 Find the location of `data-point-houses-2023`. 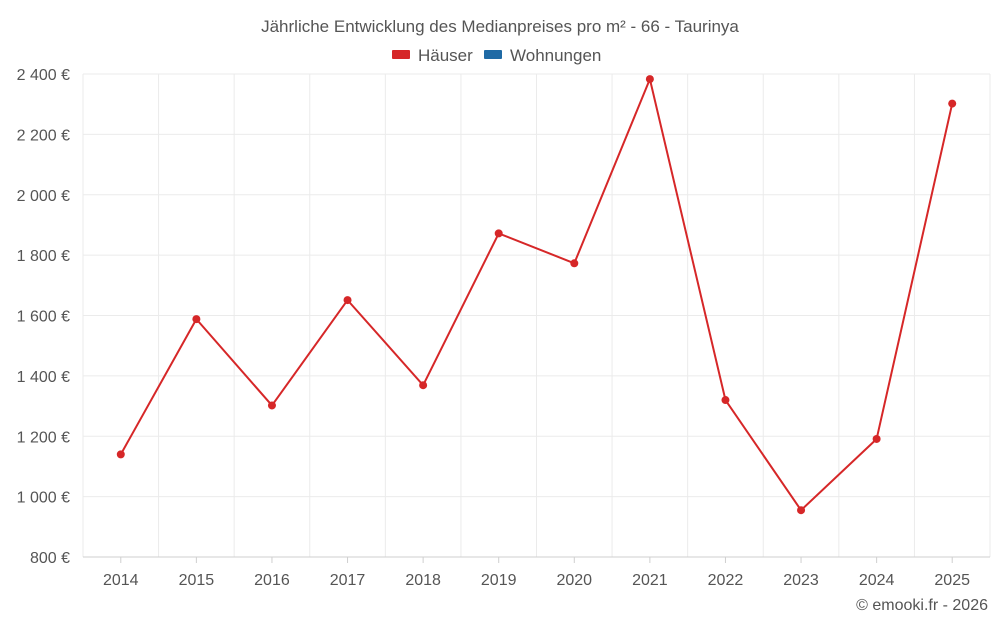

data-point-houses-2023 is located at coordinates (801, 510).